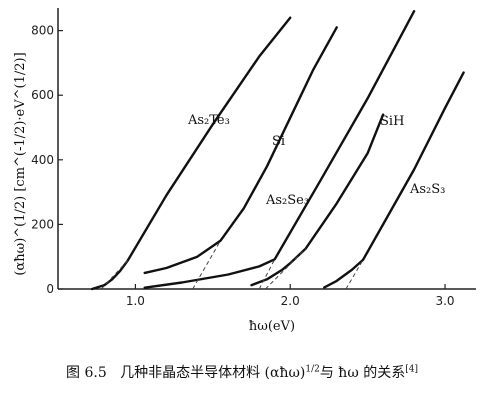  Describe the element at coordinates (290, 301) in the screenshot. I see `x-tick-label: 2.0` at that location.